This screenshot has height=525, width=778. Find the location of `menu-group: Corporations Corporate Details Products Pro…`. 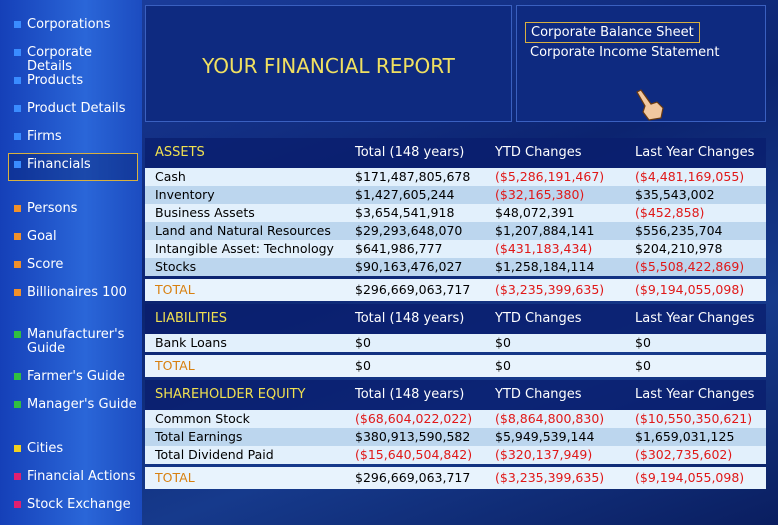

menu-group: Corporations Corporate Details Products Pro… is located at coordinates (73, 97).